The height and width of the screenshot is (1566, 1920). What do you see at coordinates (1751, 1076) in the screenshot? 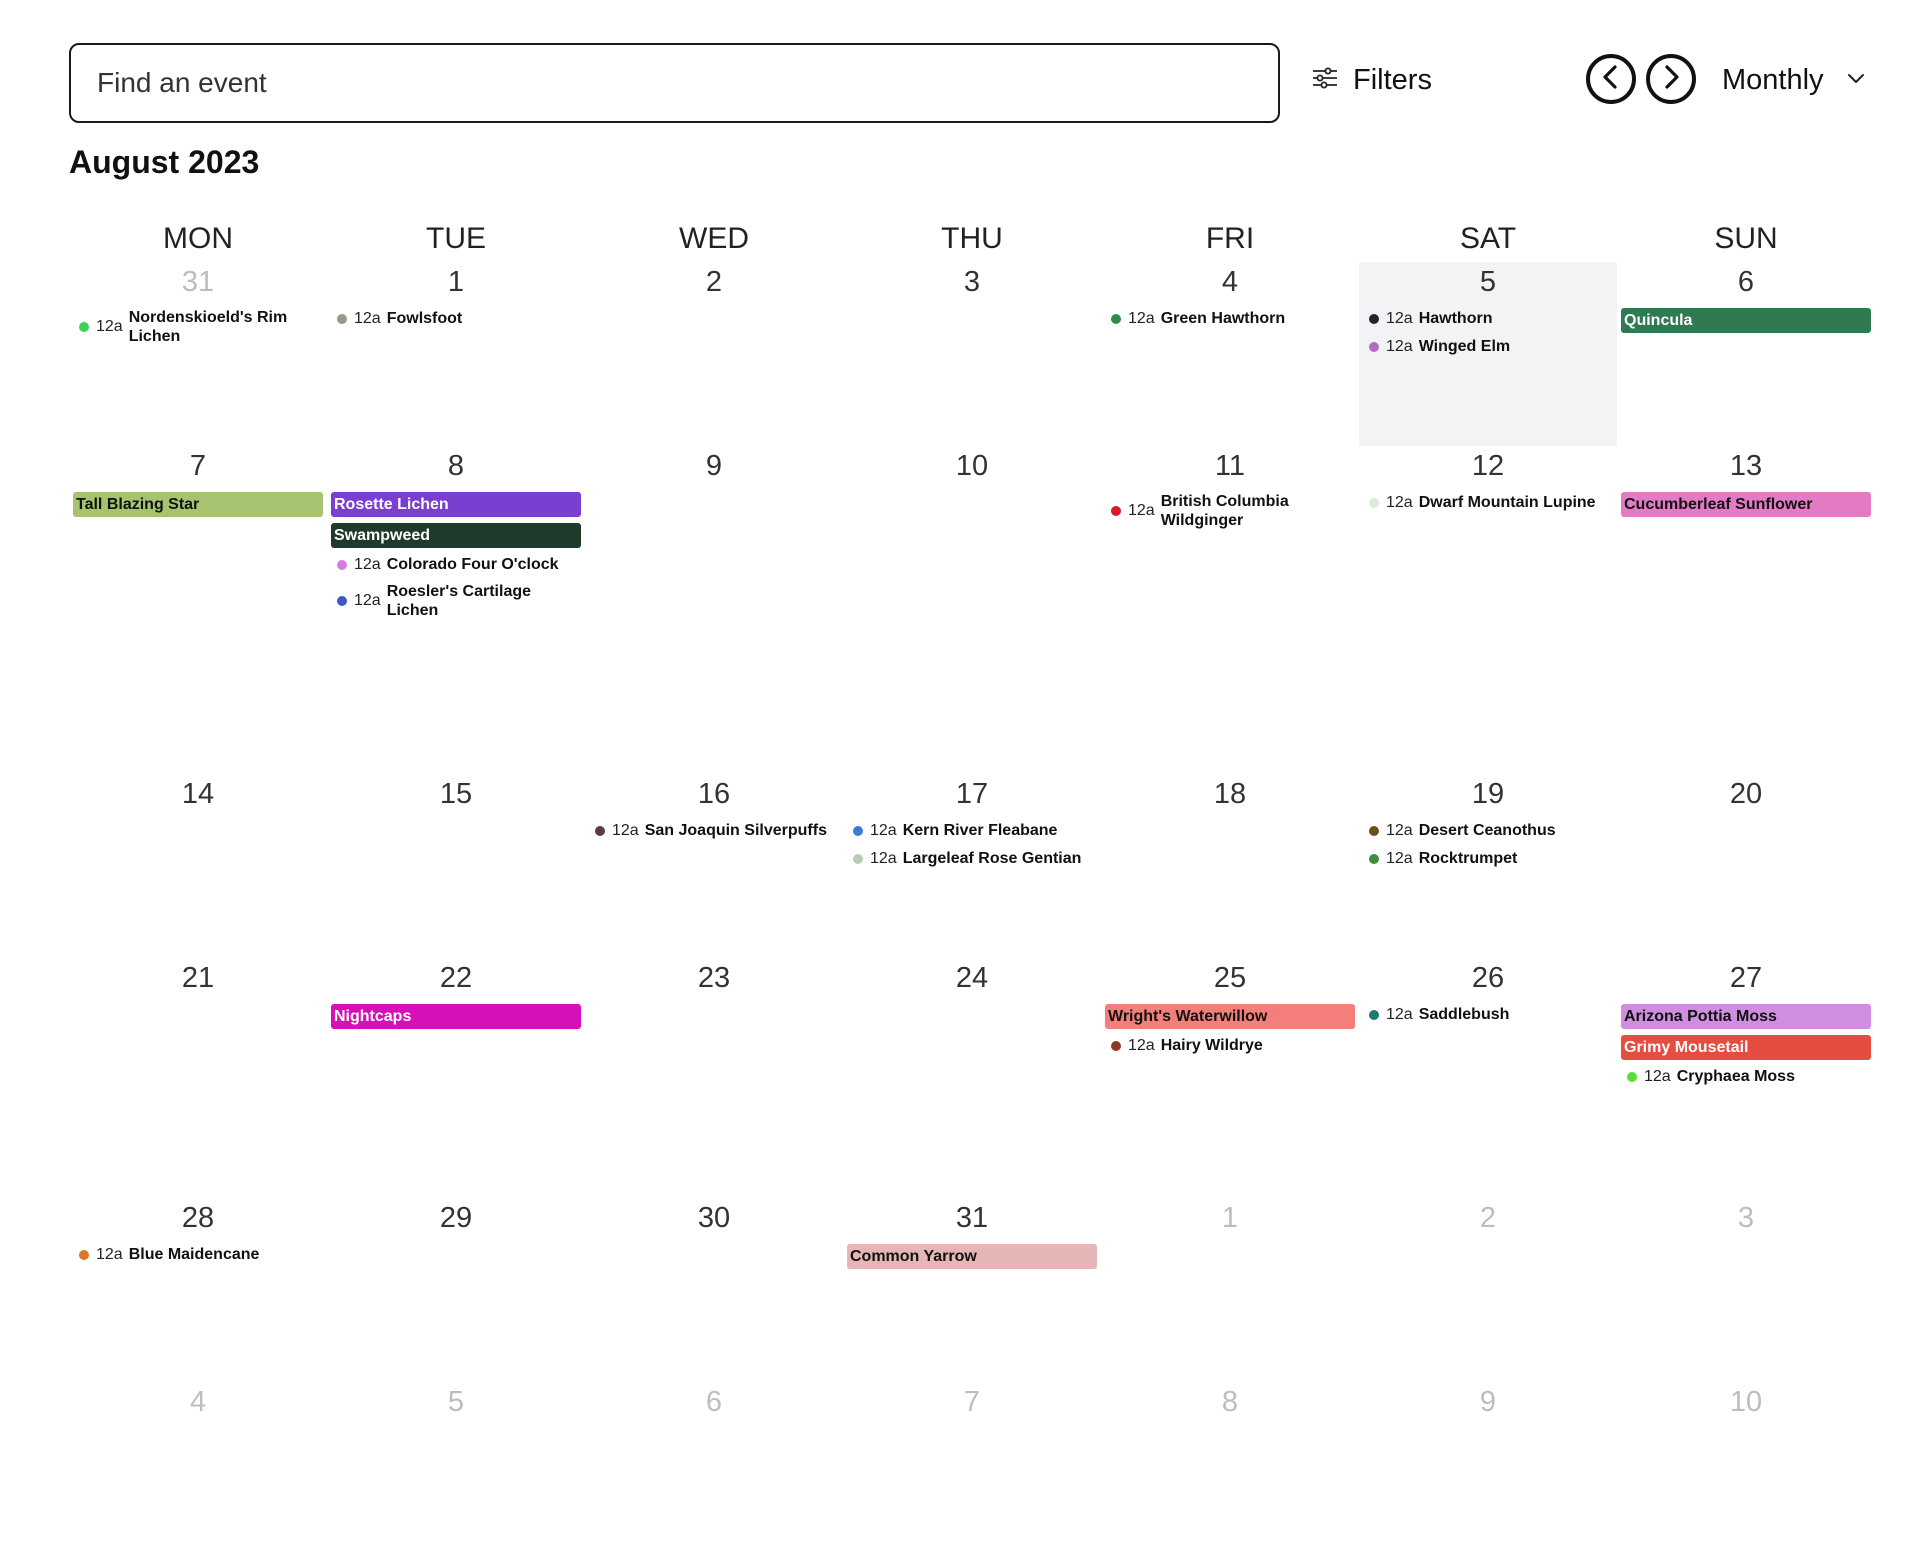
I see `timed-event: 12a Cryphaea Moss` at bounding box center [1751, 1076].